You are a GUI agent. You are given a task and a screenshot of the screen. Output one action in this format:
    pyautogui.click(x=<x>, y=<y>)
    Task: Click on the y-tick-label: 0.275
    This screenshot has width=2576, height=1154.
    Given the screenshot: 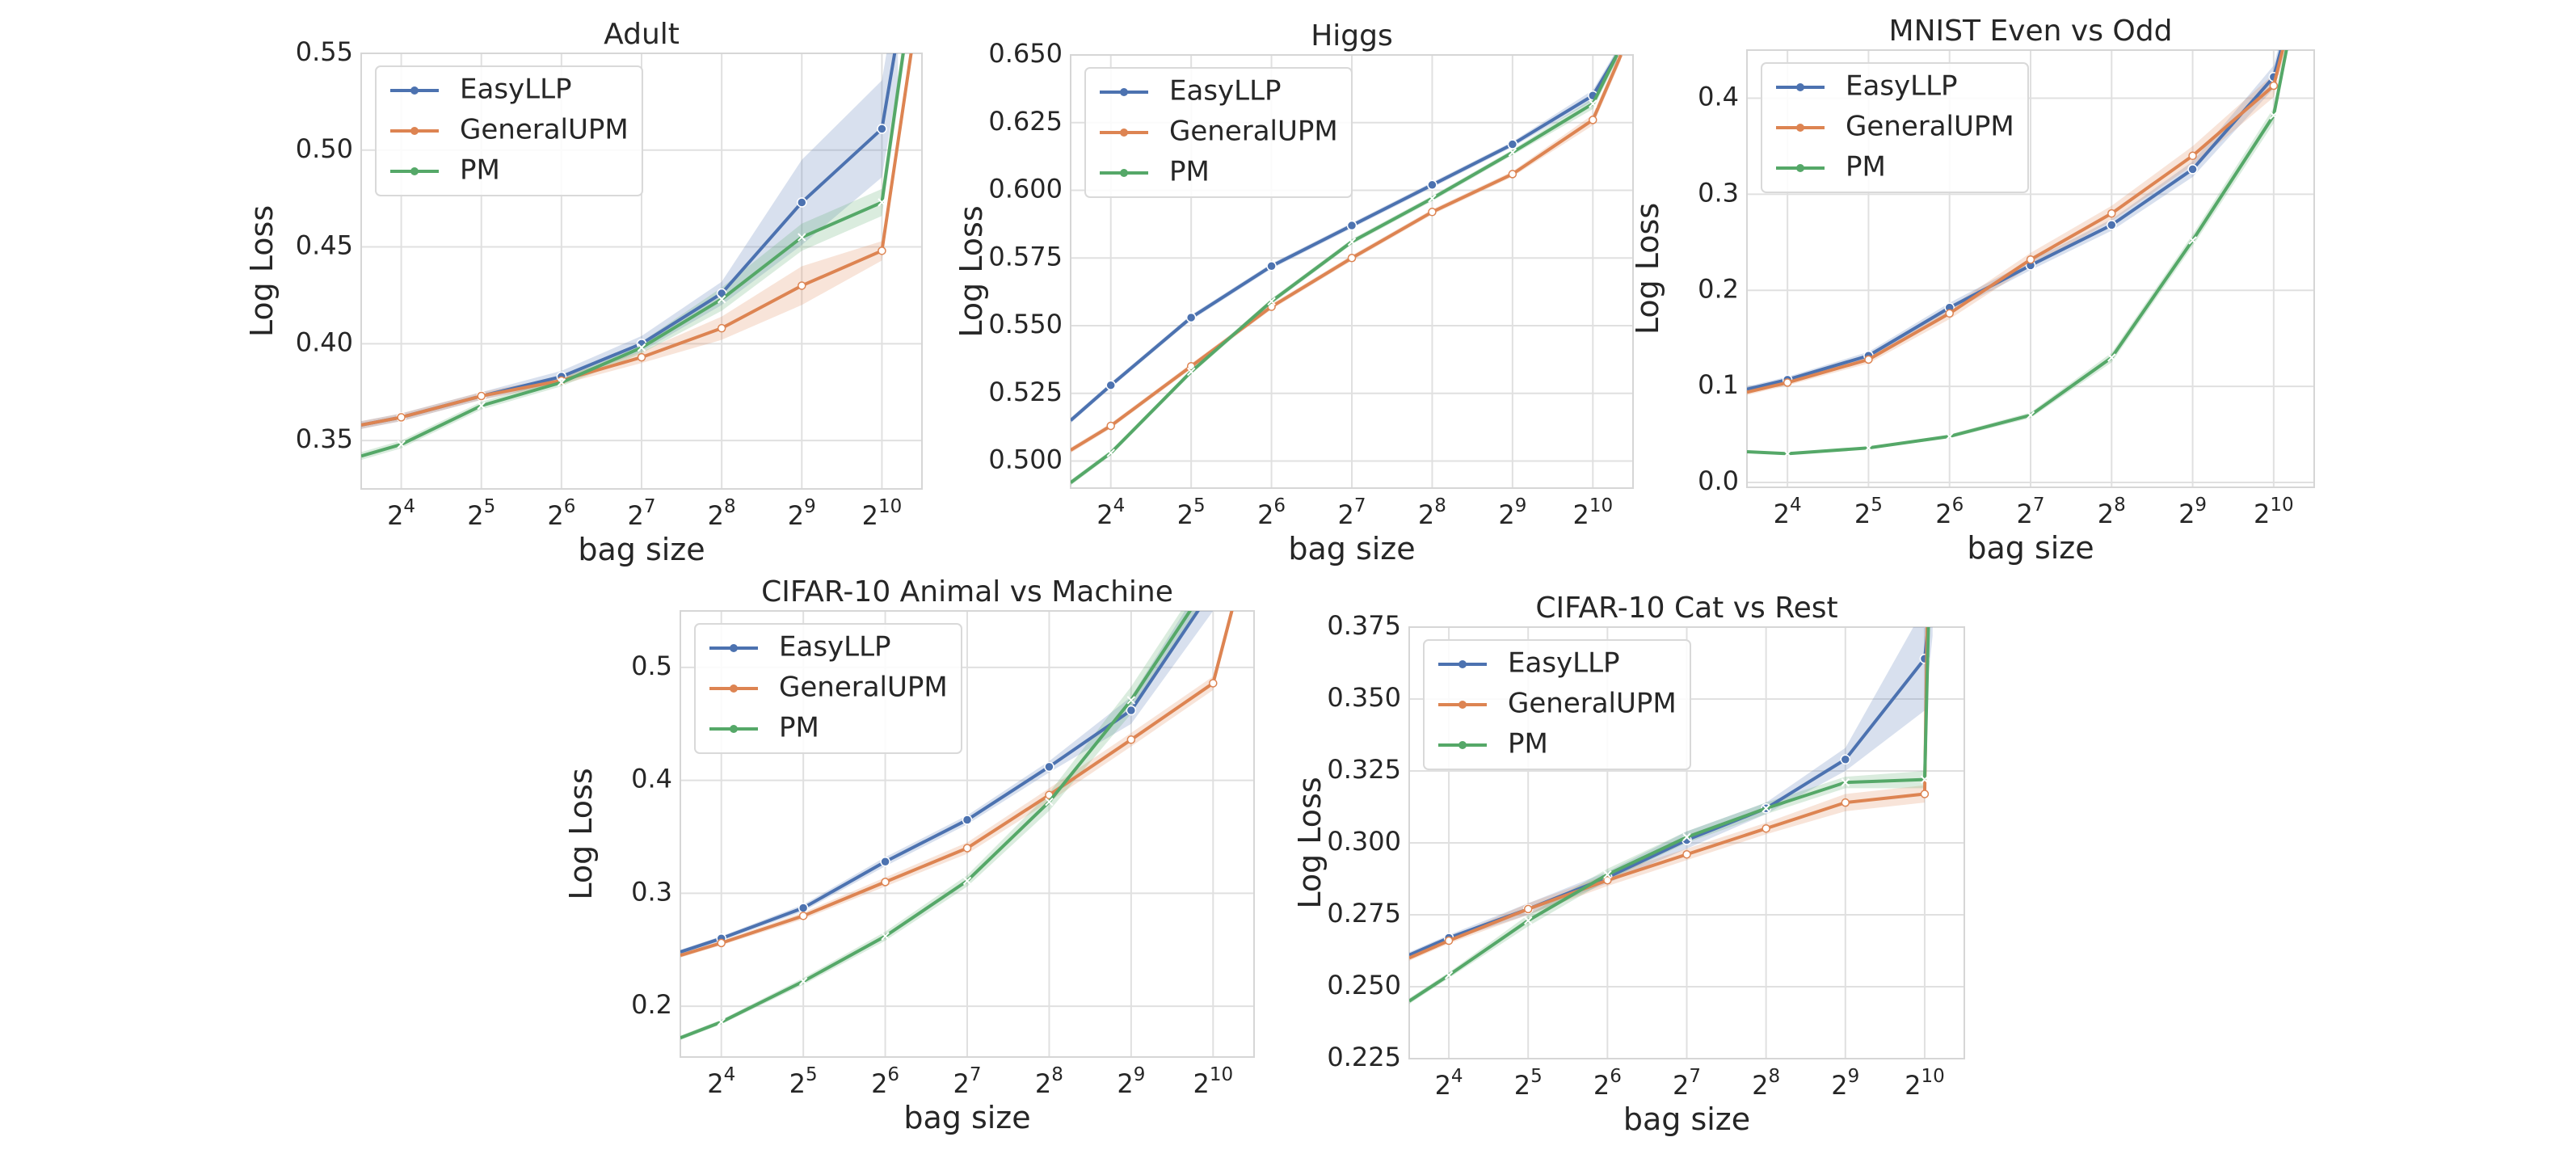 What is the action you would take?
    pyautogui.click(x=1364, y=913)
    